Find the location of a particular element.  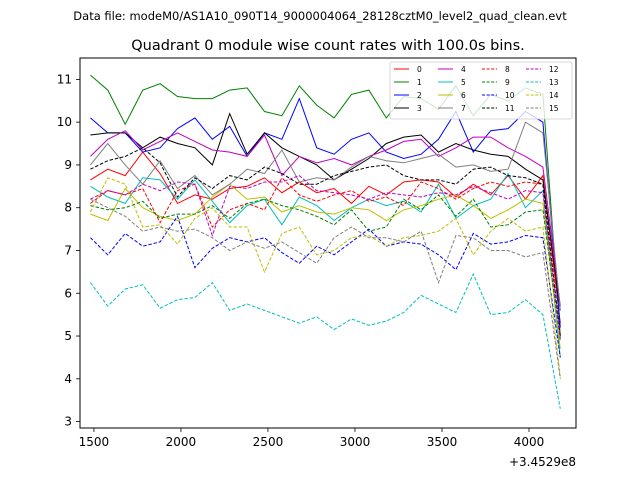

x-tick-label: 2500 is located at coordinates (268, 442).